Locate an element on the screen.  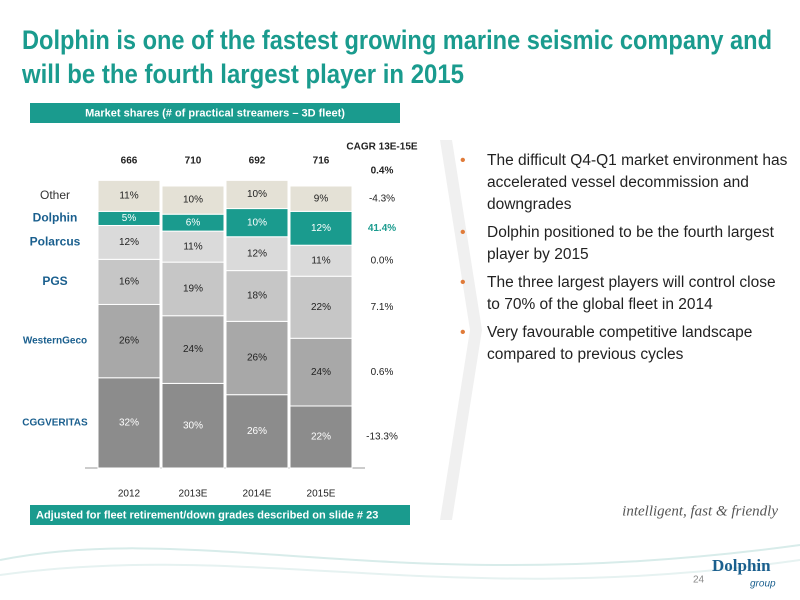
cagr-label: 0.6% is located at coordinates (382, 372).